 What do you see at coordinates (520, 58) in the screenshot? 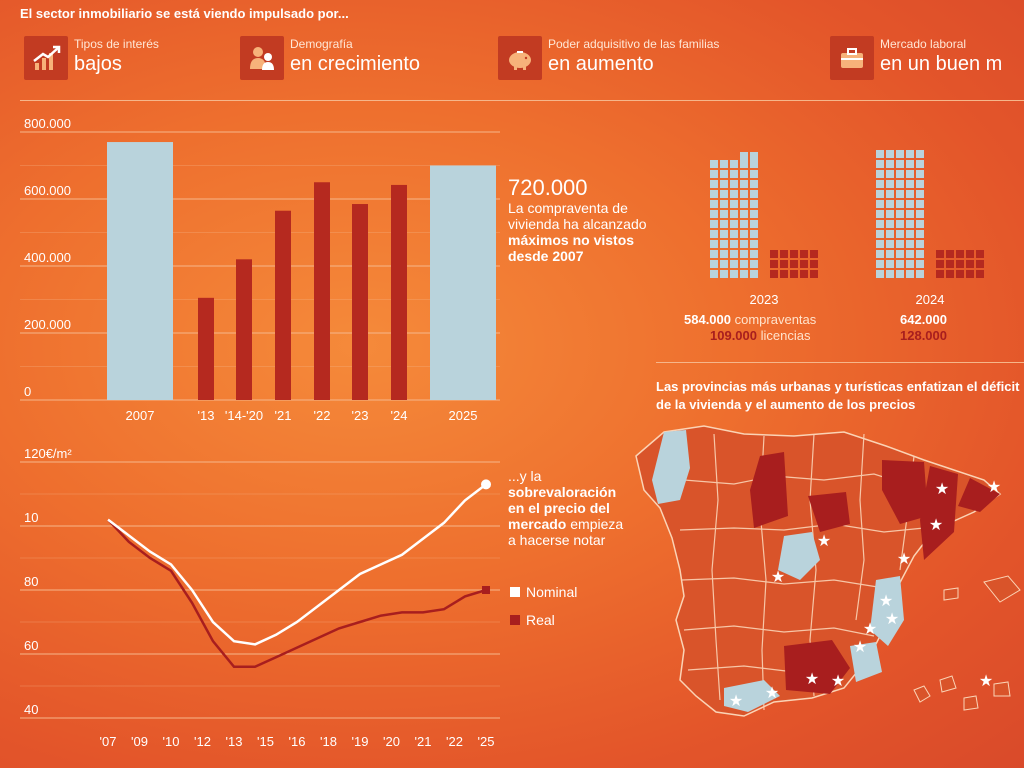
I see `piggy-bank-icon` at bounding box center [520, 58].